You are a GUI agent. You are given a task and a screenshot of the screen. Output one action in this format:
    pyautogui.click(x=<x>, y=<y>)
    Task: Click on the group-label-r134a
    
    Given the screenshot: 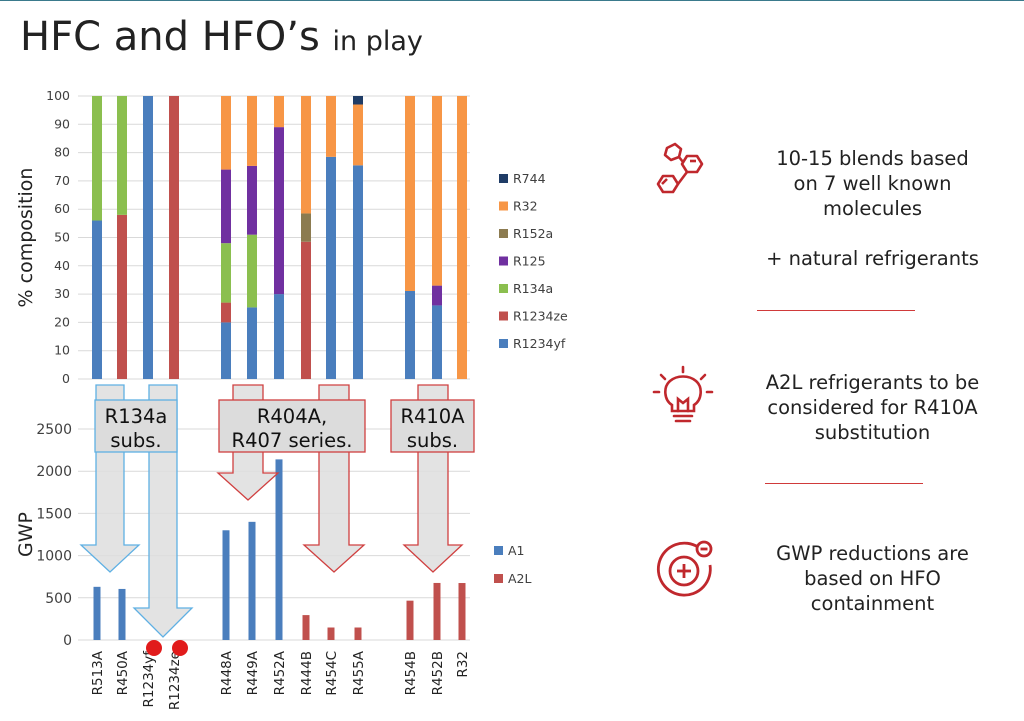 What is the action you would take?
    pyautogui.click(x=136, y=426)
    